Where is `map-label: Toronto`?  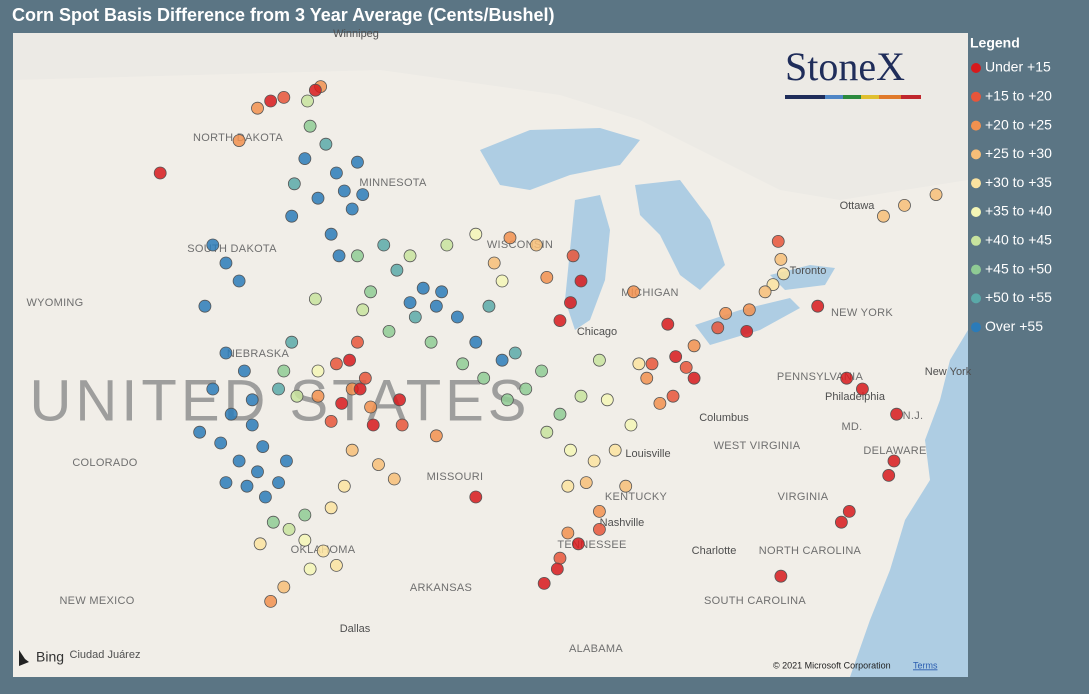
map-label: Toronto is located at coordinates (808, 271).